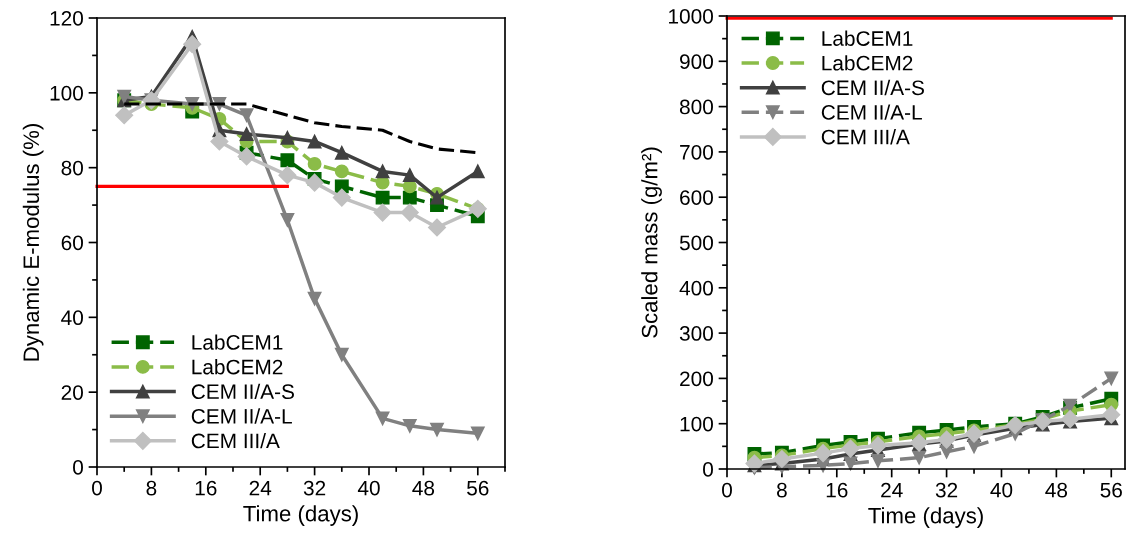 The height and width of the screenshot is (554, 1133). Describe the element at coordinates (651, 242) in the screenshot. I see `y-axis-title: Scaled mass (g/m²)` at that location.